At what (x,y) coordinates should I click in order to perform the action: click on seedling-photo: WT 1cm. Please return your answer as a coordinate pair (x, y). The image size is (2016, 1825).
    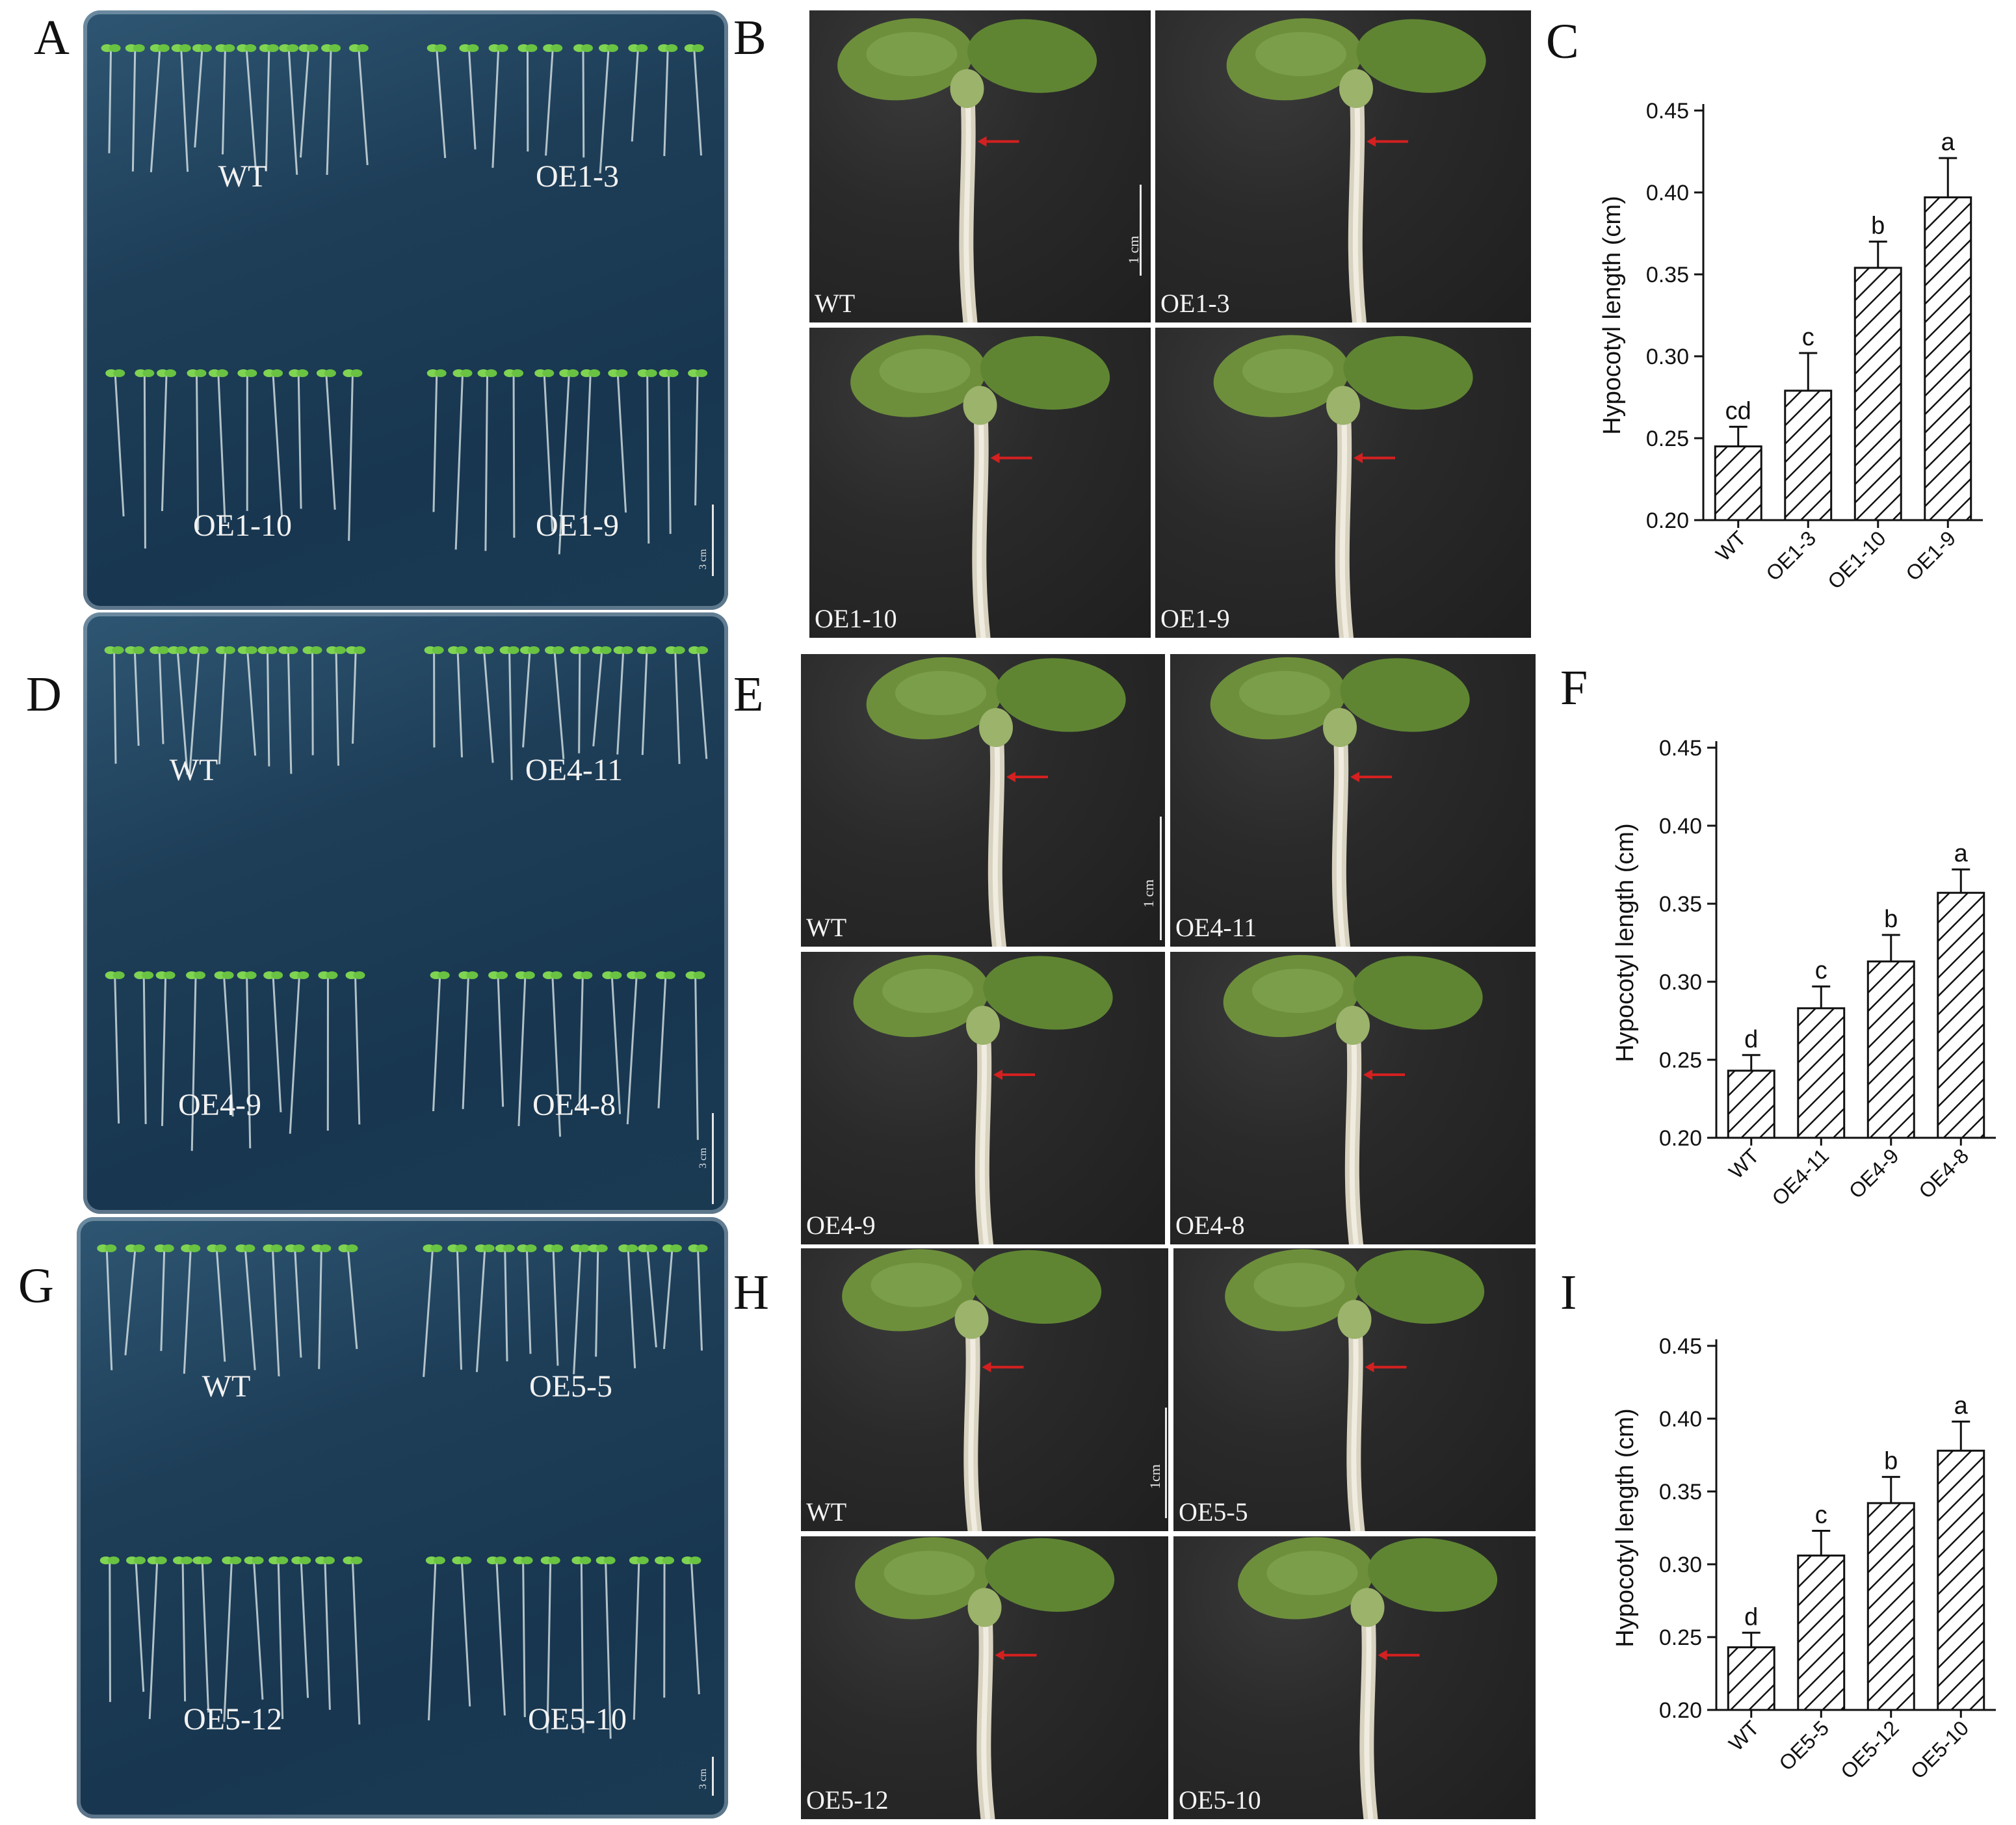
    Looking at the image, I should click on (984, 1389).